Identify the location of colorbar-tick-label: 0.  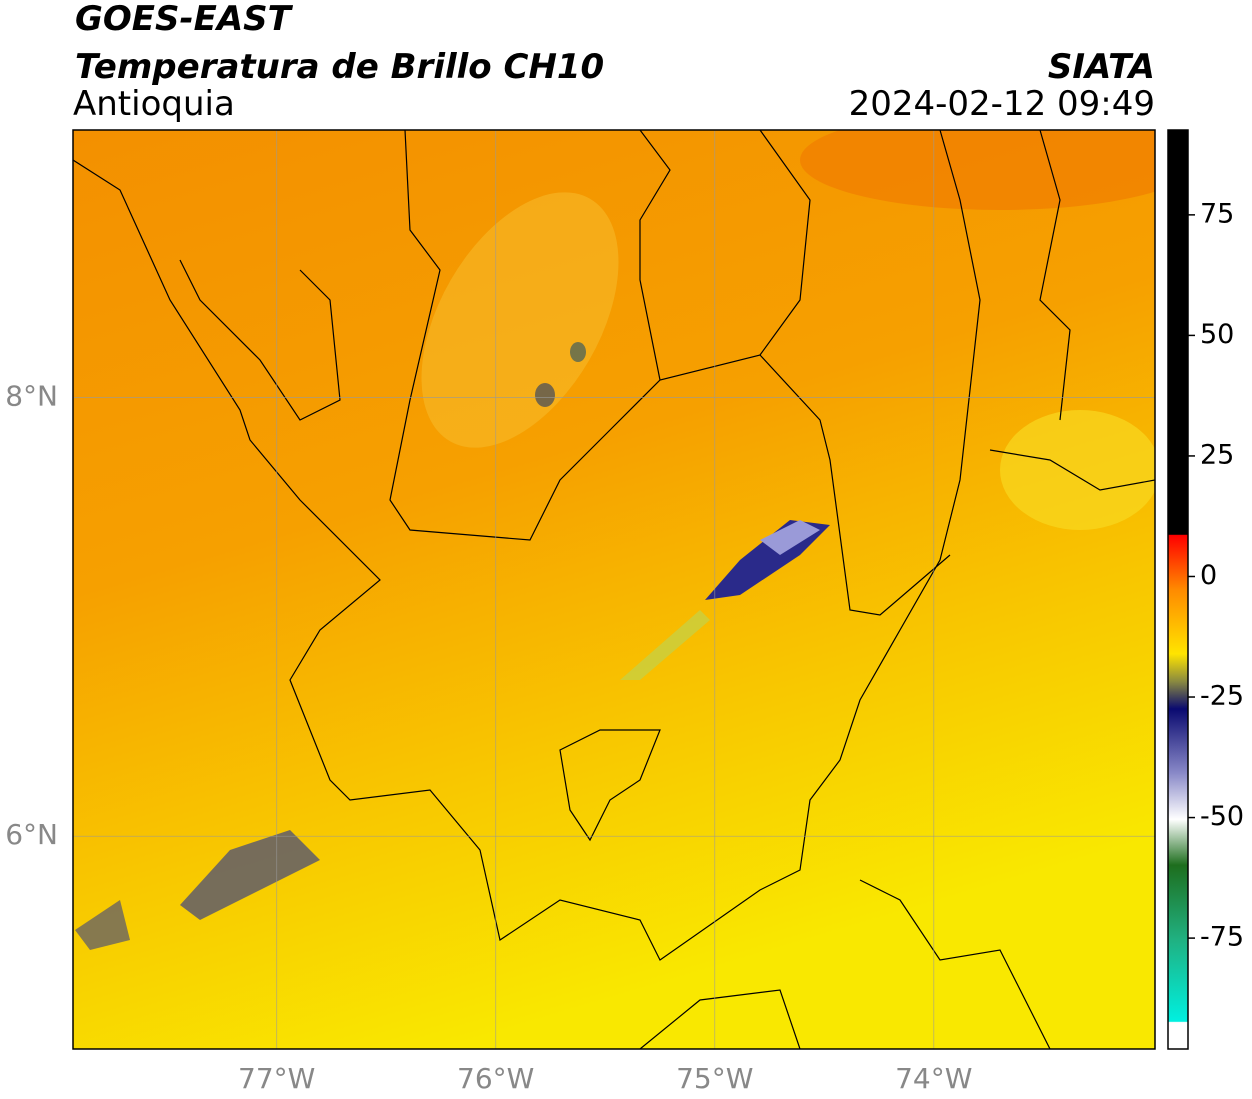
(1208, 575).